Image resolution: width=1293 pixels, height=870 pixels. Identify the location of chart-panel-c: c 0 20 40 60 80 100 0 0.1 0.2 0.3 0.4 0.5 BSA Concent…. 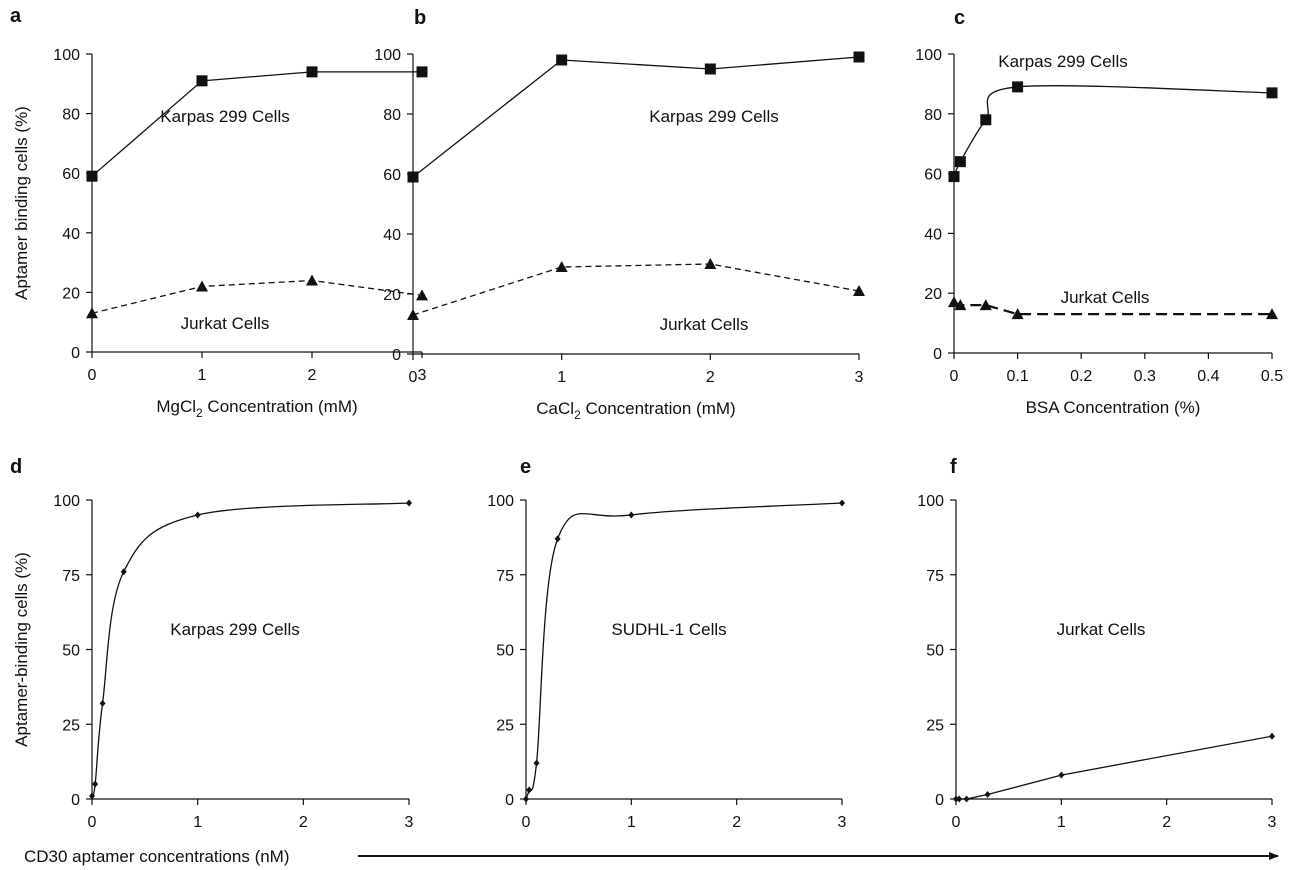
(1099, 212).